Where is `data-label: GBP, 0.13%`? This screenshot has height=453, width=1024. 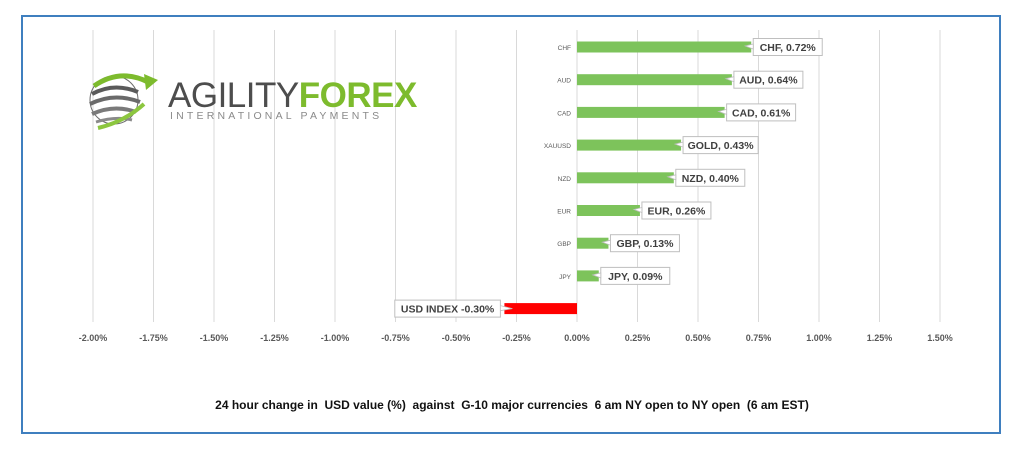 data-label: GBP, 0.13% is located at coordinates (645, 244).